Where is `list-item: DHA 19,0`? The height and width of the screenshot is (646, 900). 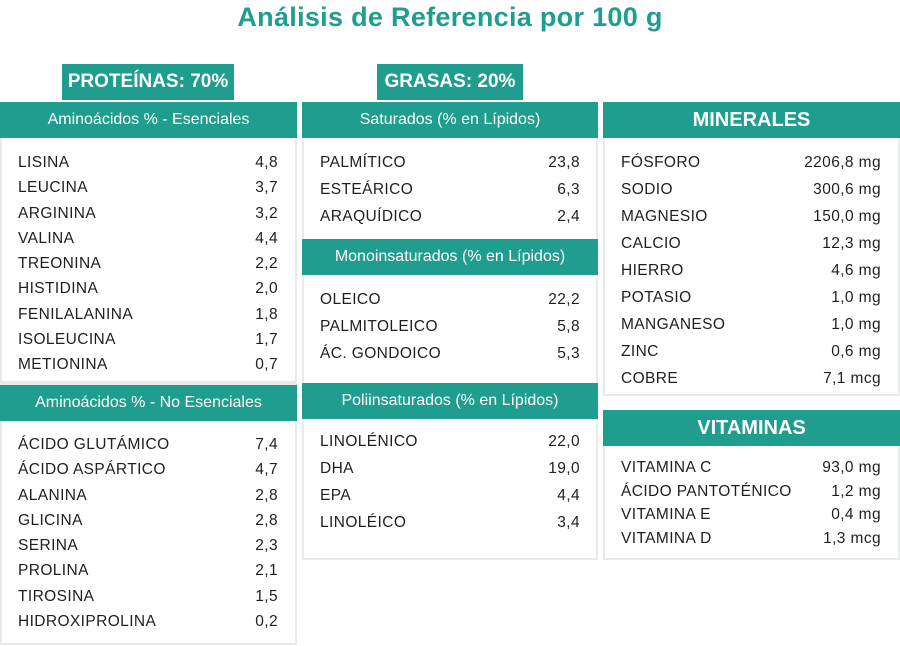
list-item: DHA 19,0 is located at coordinates (450, 473).